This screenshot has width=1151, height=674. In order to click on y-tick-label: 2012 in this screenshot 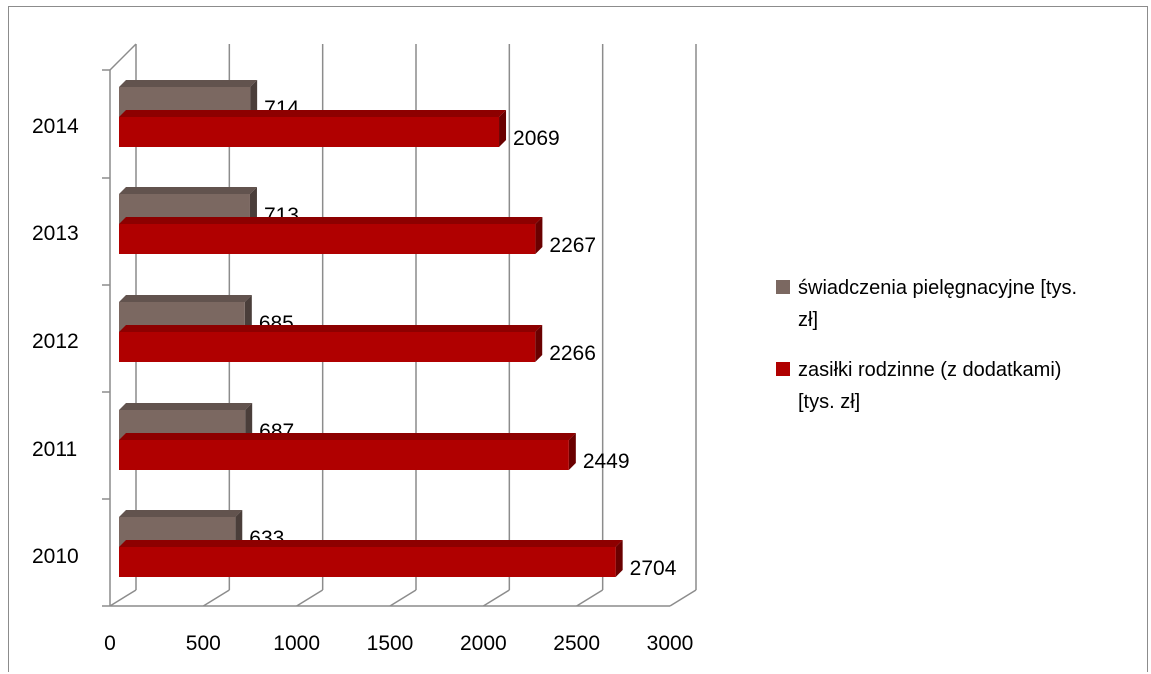, I will do `click(55, 341)`.